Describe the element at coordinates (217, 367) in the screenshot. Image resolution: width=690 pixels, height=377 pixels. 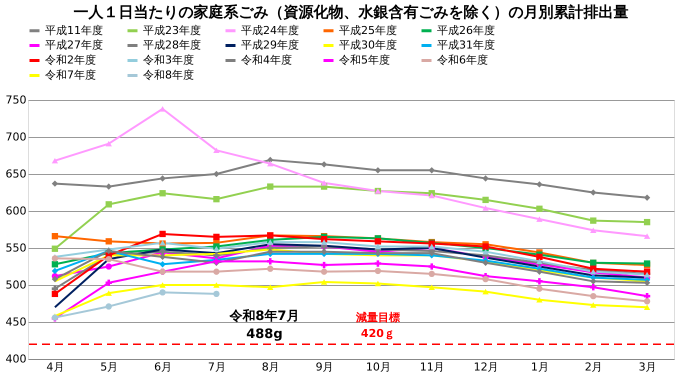
I see `x-tick-label: 7月` at that location.